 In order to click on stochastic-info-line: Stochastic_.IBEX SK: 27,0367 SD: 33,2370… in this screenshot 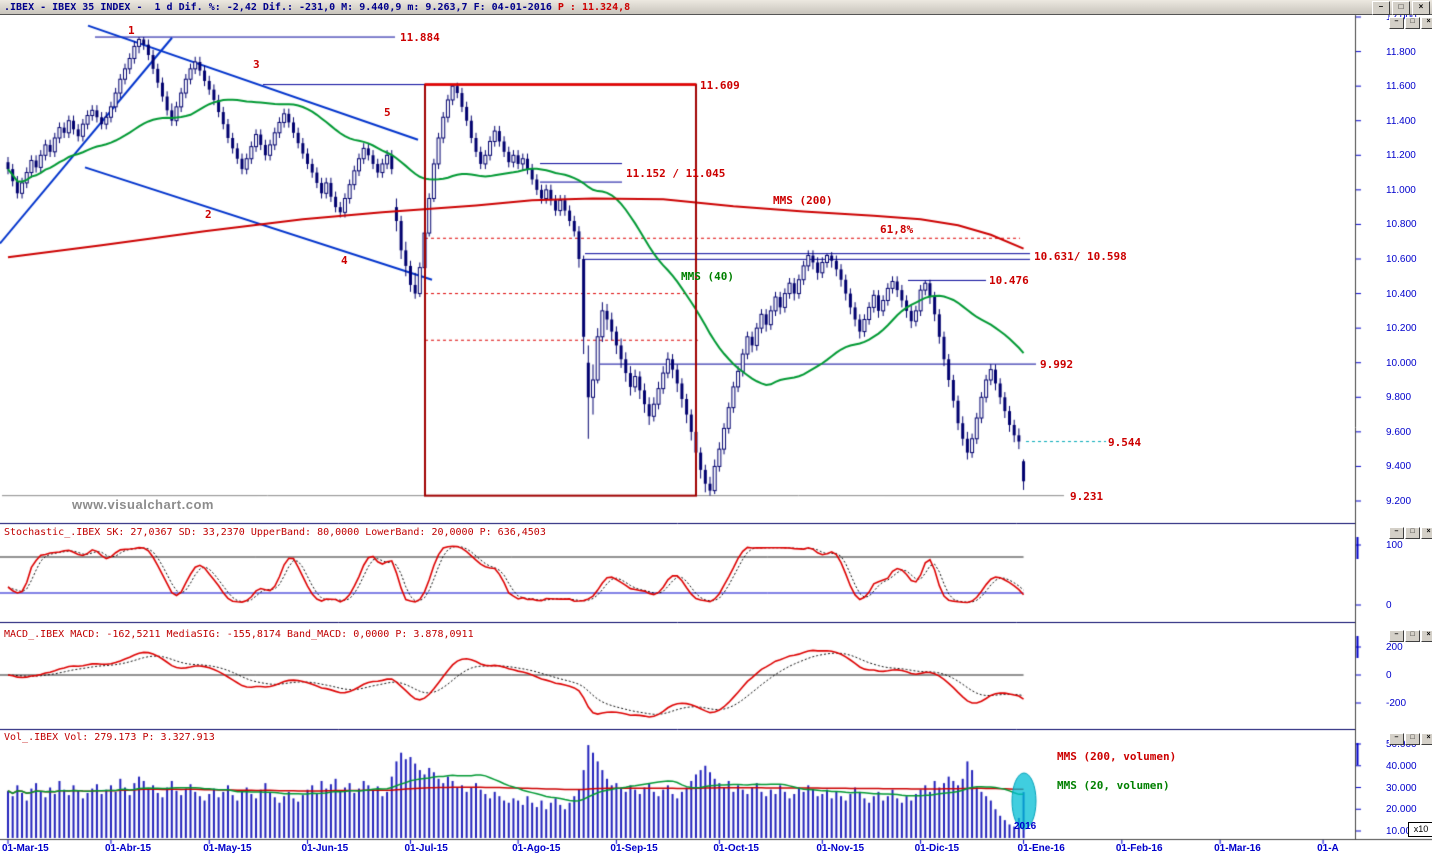, I will do `click(275, 532)`.